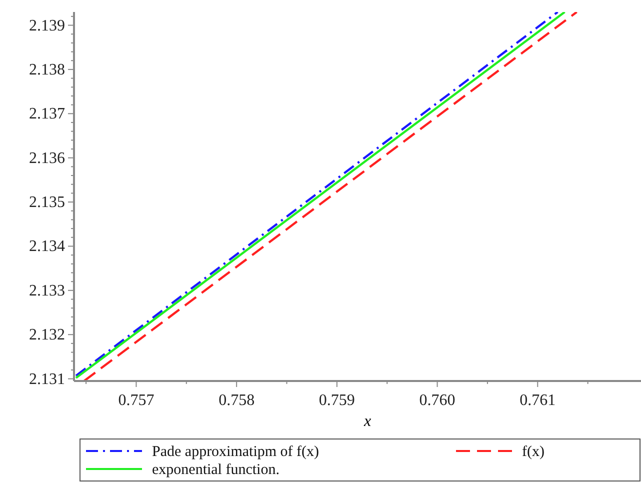  What do you see at coordinates (336, 400) in the screenshot?
I see `x-tick-label: 0.759` at bounding box center [336, 400].